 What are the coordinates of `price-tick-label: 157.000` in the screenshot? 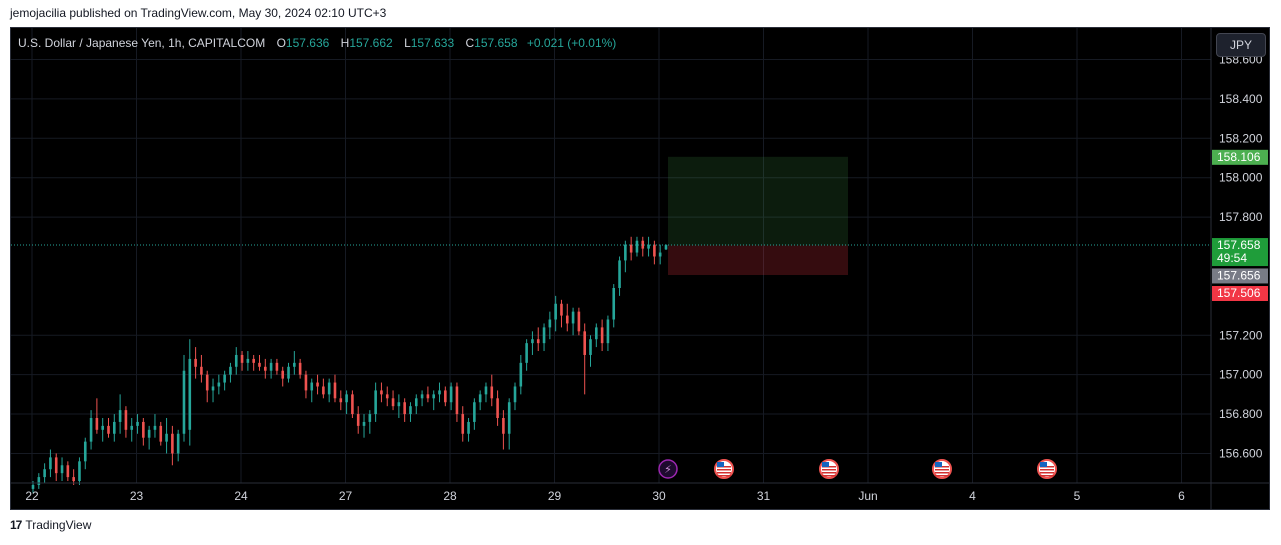 It's located at (1241, 375).